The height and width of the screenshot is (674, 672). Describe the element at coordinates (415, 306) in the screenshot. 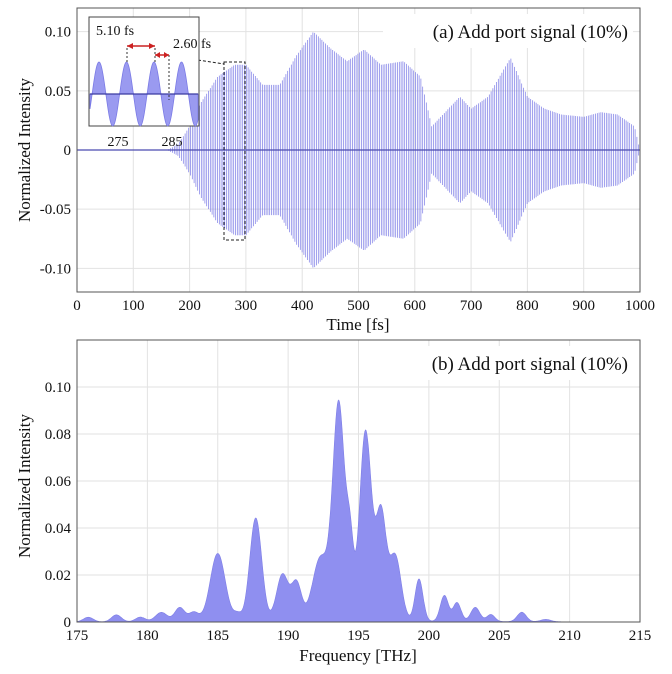

I see `panel-a-x-tick-label: 600` at that location.